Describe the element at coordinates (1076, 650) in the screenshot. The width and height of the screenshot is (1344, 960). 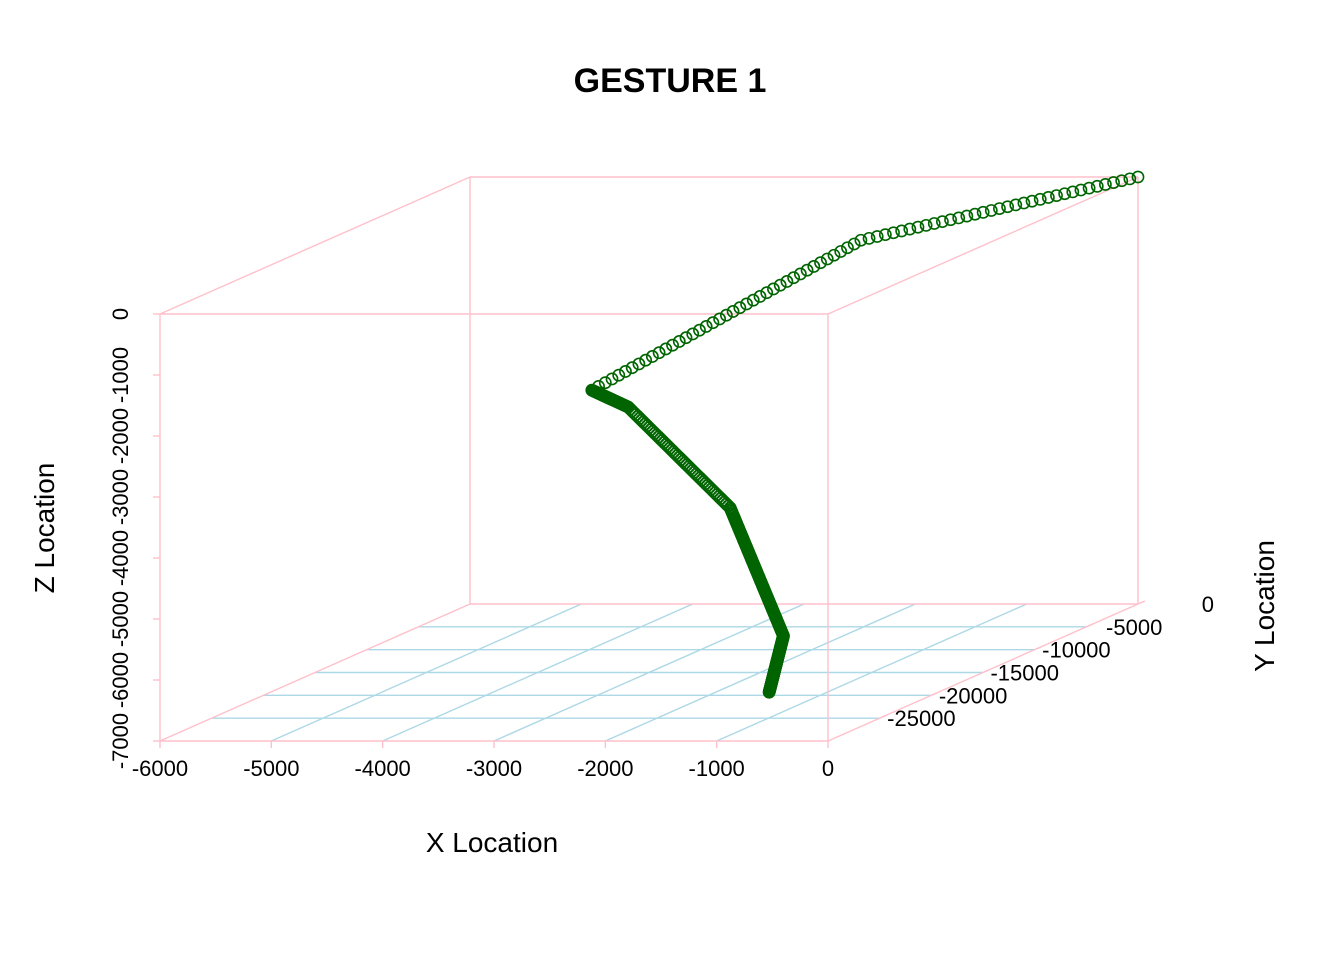
I see `y-tick-label: -10000` at that location.